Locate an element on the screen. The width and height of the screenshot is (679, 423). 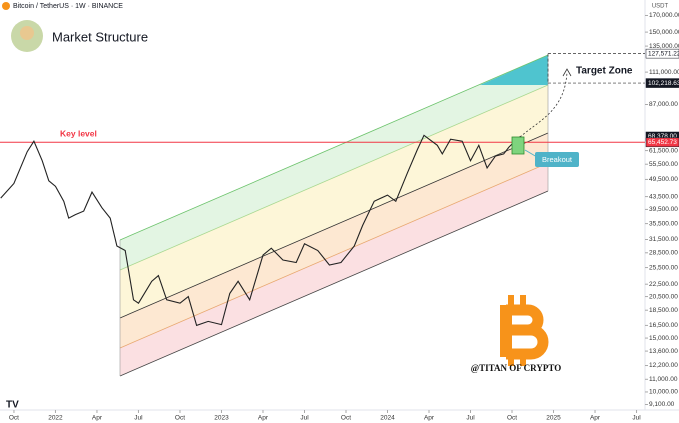
y-tick-label: 49,500.00 is located at coordinates (663, 179).